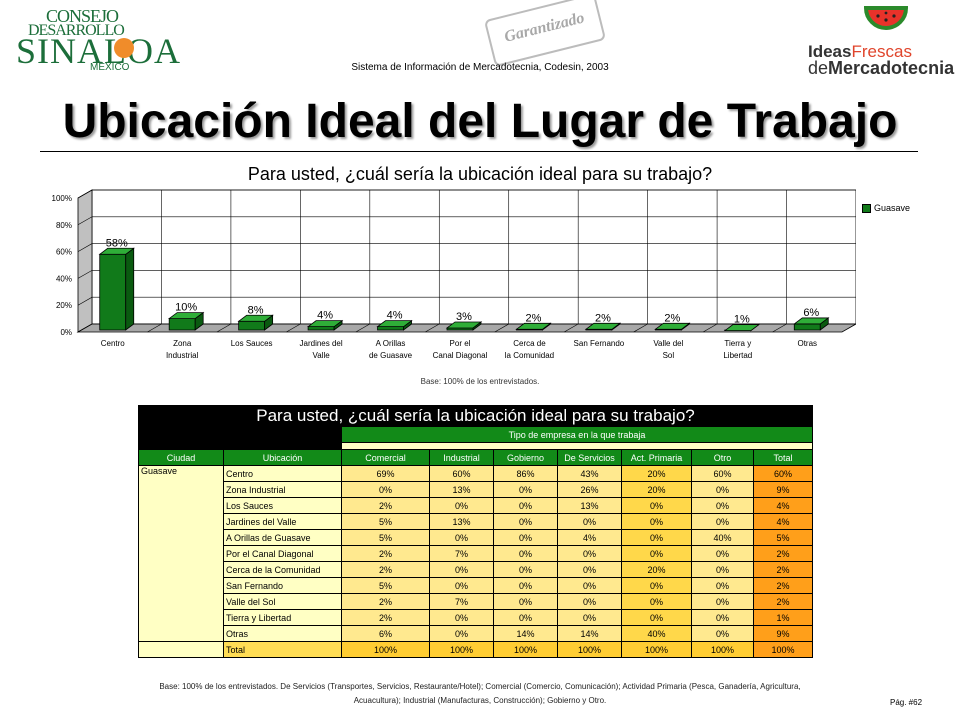 The image size is (960, 720). What do you see at coordinates (64, 278) in the screenshot?
I see `y-tick-label: 40%` at bounding box center [64, 278].